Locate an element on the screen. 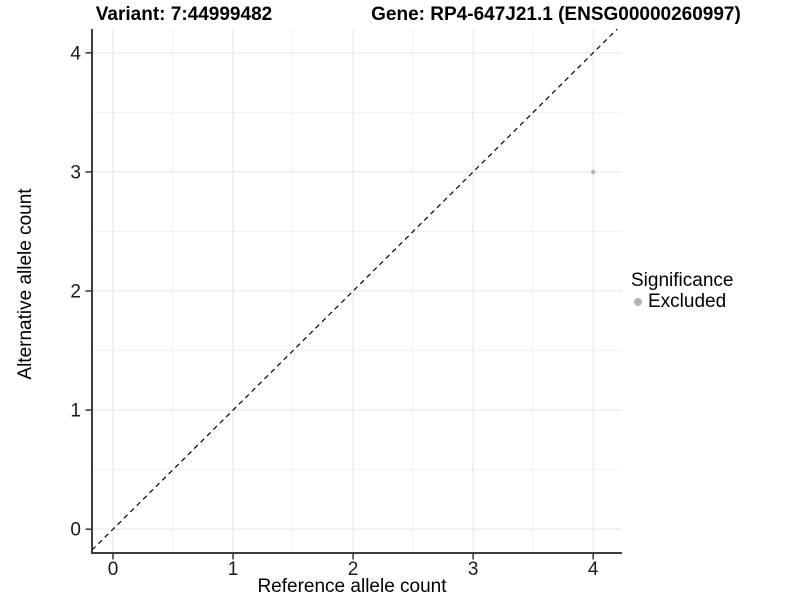  gene-title: Gene: RP4-647J21.1 (ENSG00000260997) is located at coordinates (556, 14).